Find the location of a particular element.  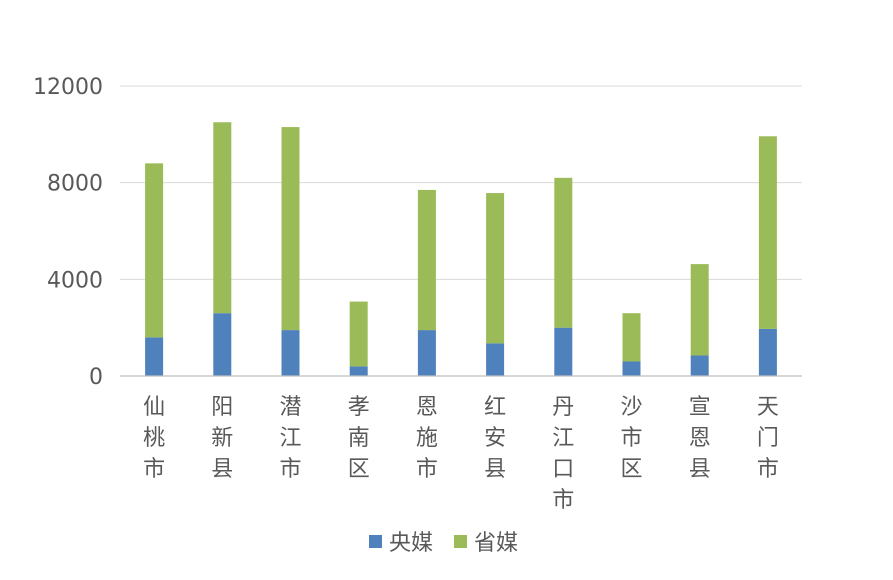

x-tick-label: 沙市区 is located at coordinates (631, 438).